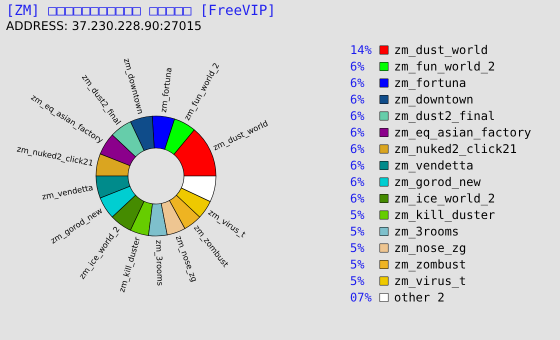  I want to click on legend-label: zm_eq_asian_factory, so click(463, 133).